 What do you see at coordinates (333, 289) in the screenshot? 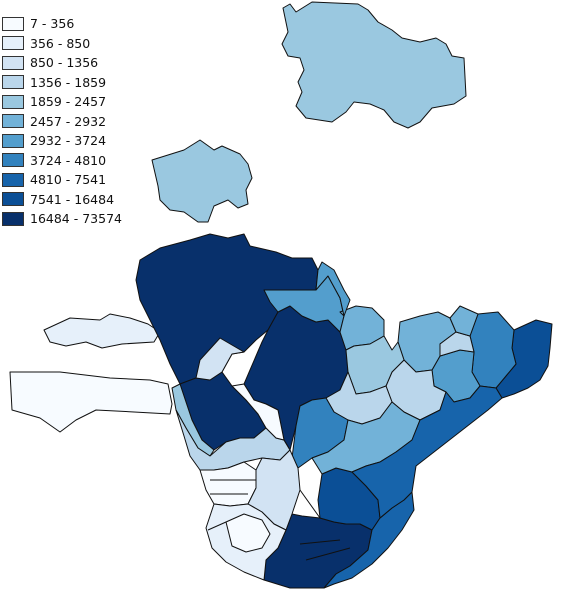
I see `region-mid-tract-c` at bounding box center [333, 289].